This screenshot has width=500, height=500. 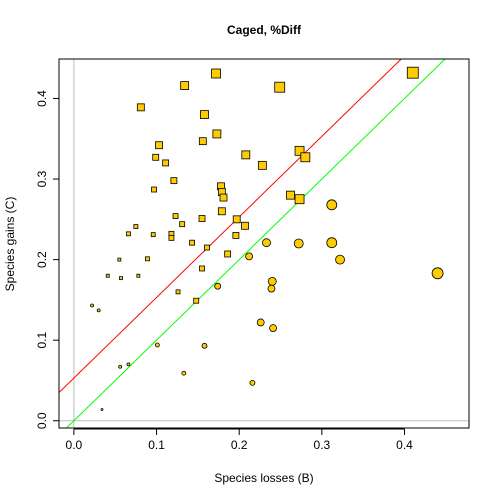 What do you see at coordinates (263, 478) in the screenshot?
I see `x-axis-label: Species losses (B)` at bounding box center [263, 478].